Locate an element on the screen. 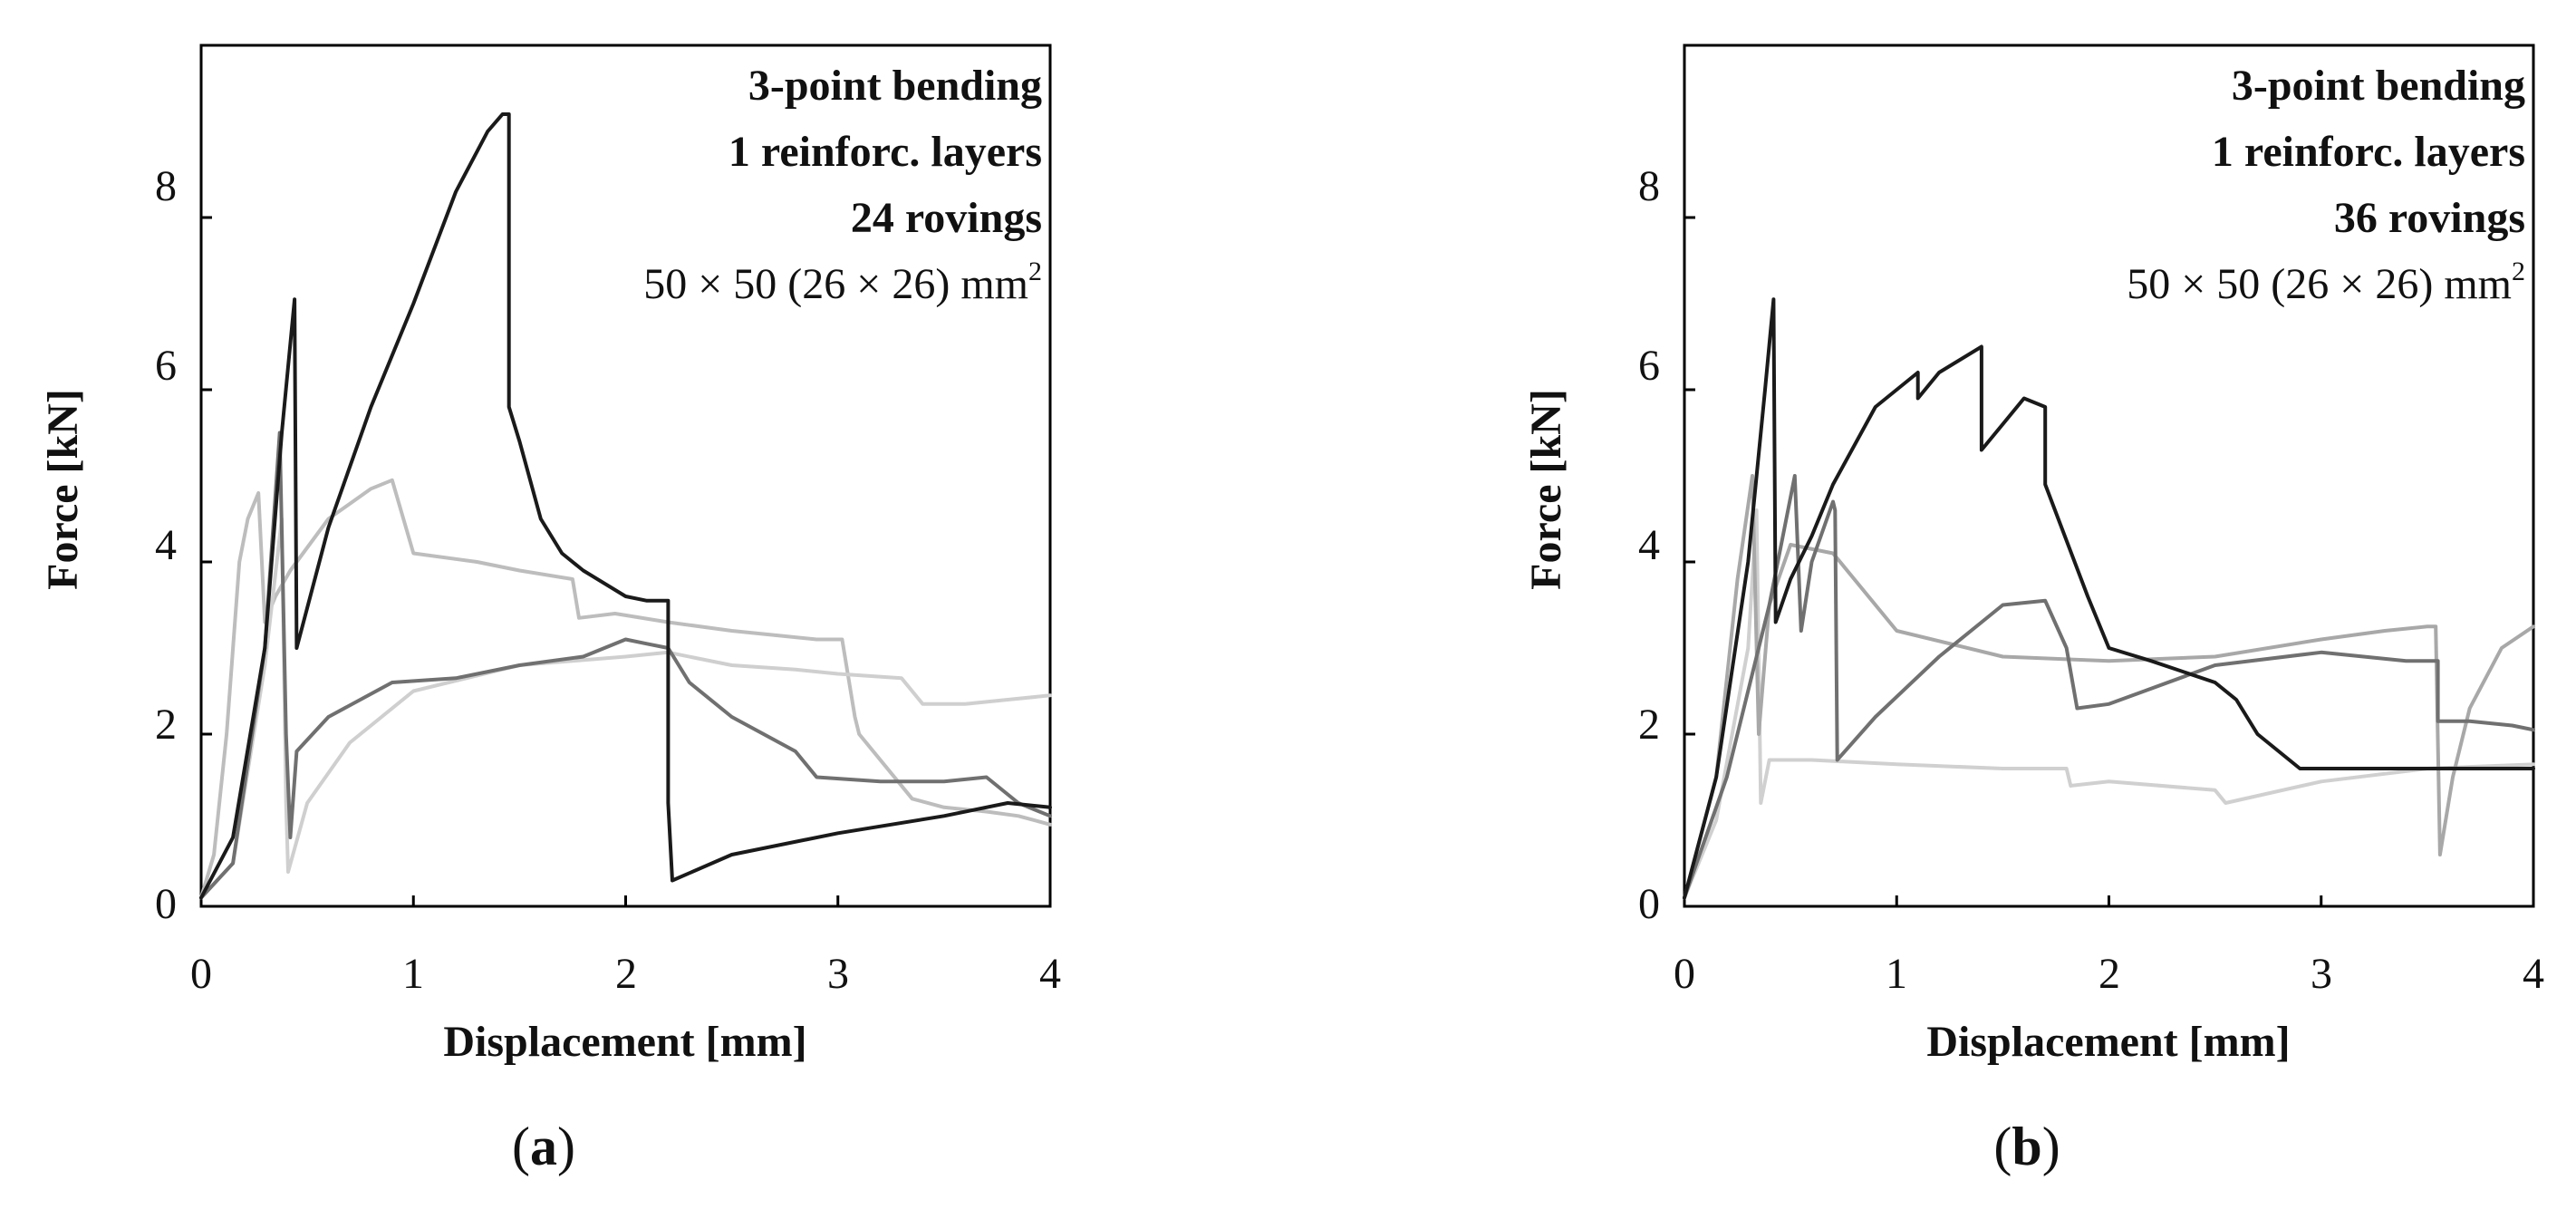 This screenshot has width=2576, height=1219. panel-b-ytick-label: 6 is located at coordinates (1649, 366).